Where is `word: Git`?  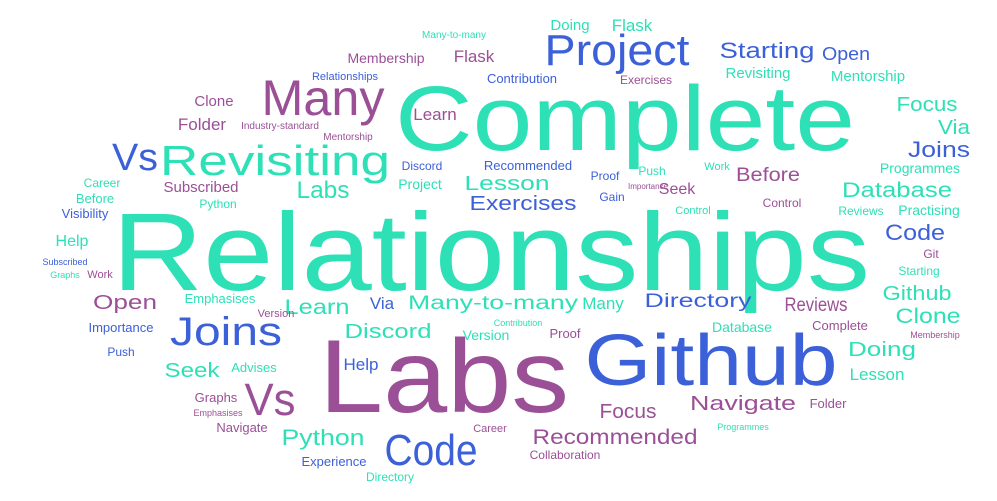 word: Git is located at coordinates (931, 254).